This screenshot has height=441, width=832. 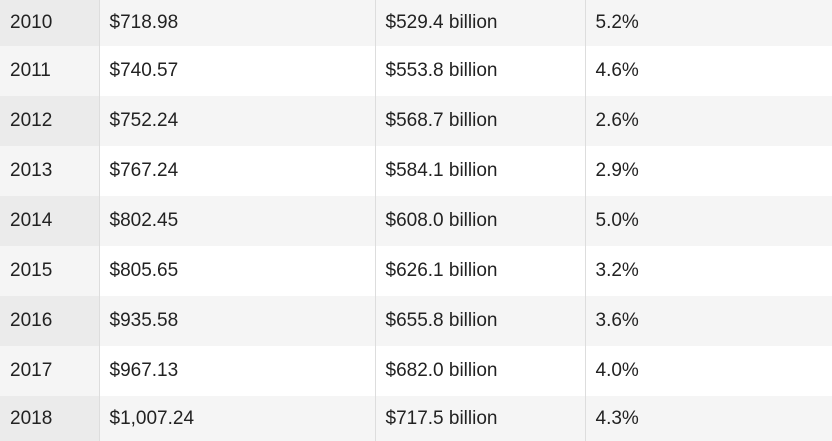 What do you see at coordinates (708, 371) in the screenshot?
I see `change-cell: 4.0%` at bounding box center [708, 371].